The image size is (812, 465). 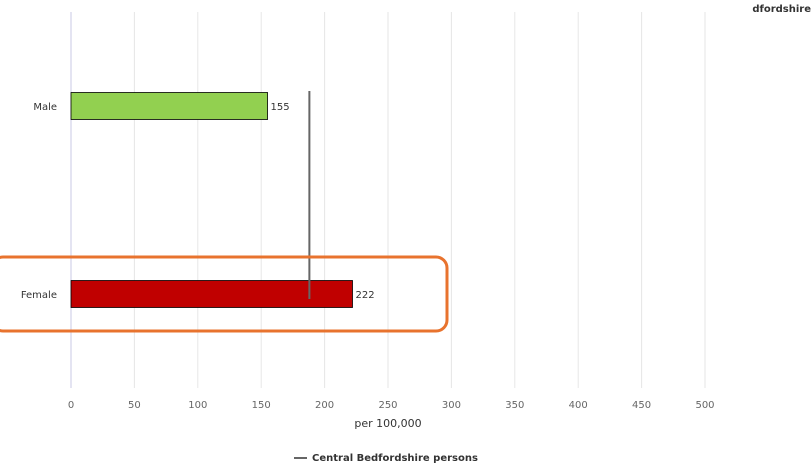 What do you see at coordinates (704, 405) in the screenshot?
I see `x-tick-label: 500` at bounding box center [704, 405].